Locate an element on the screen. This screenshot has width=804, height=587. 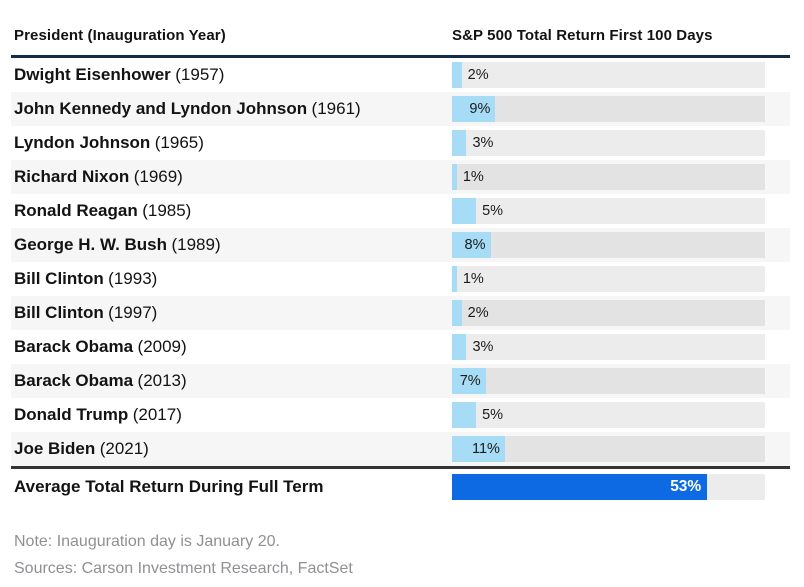
bar-cell: 1% is located at coordinates (621, 279).